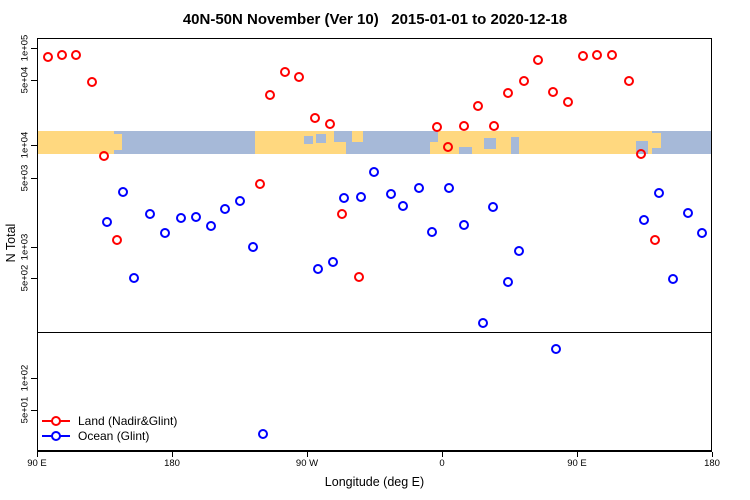 The width and height of the screenshot is (750, 500). Describe the element at coordinates (25, 145) in the screenshot. I see `y-axis-tick-label: 1e+04` at that location.